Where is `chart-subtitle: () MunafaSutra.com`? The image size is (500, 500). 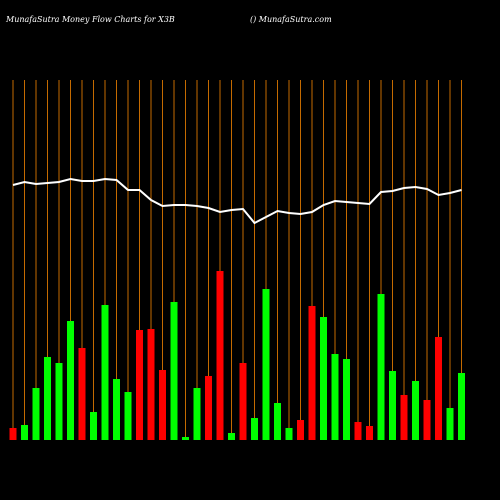 chart-subtitle: () MunafaSutra.com is located at coordinates (291, 19).